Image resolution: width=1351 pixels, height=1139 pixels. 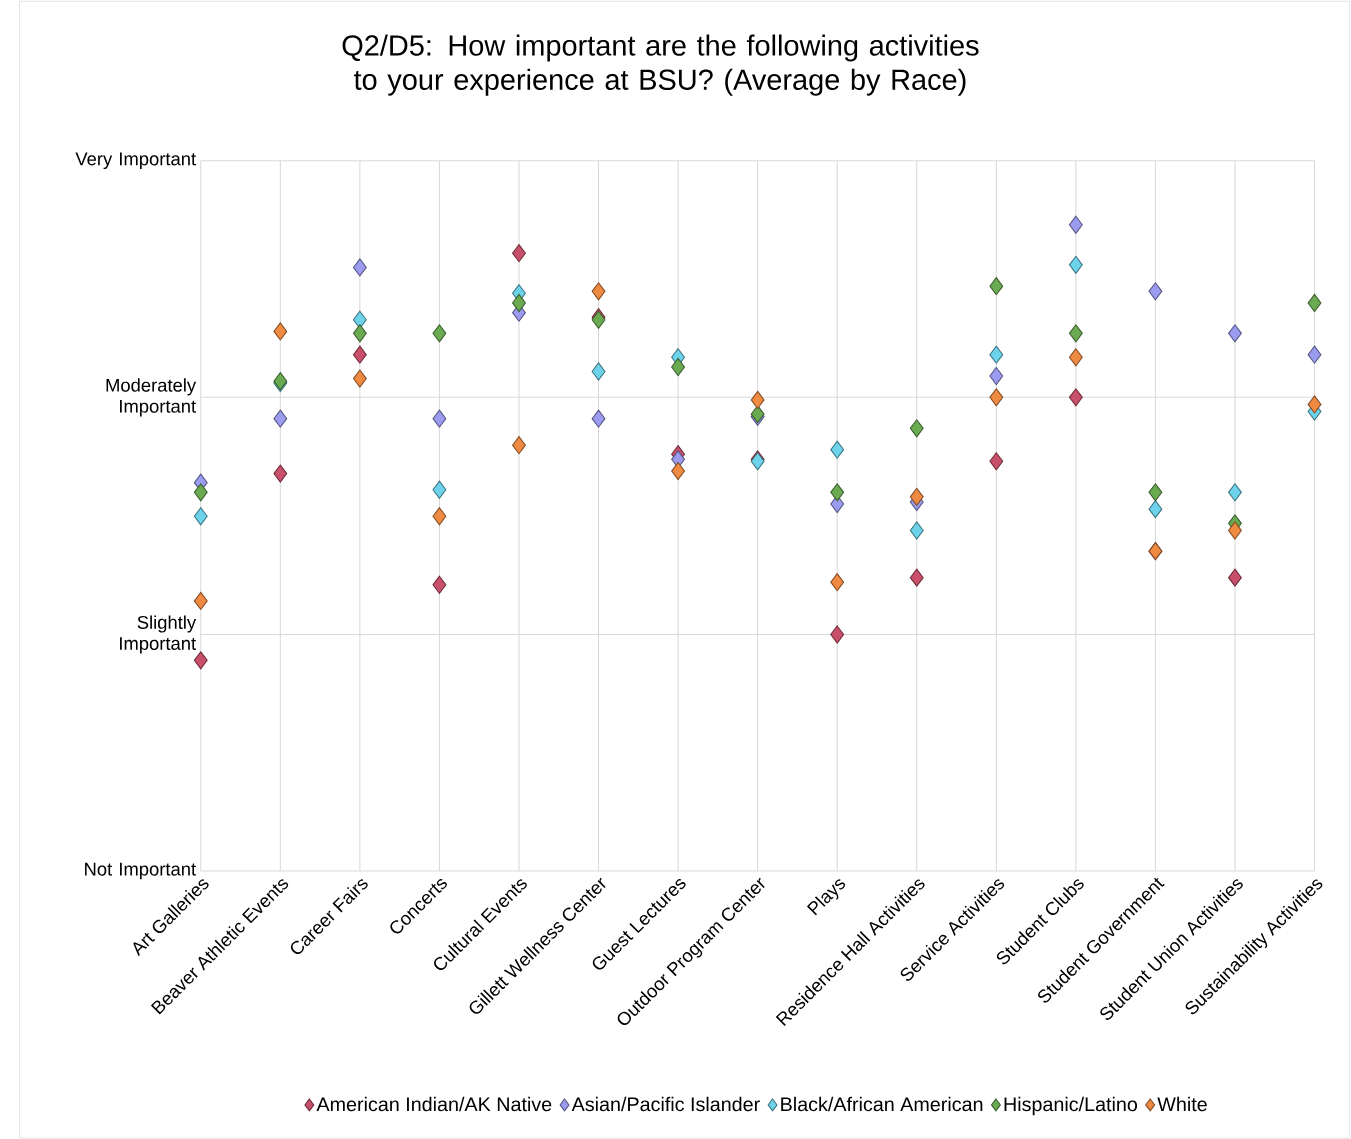 I want to click on ref-line-label: Very Important, so click(x=135, y=160).